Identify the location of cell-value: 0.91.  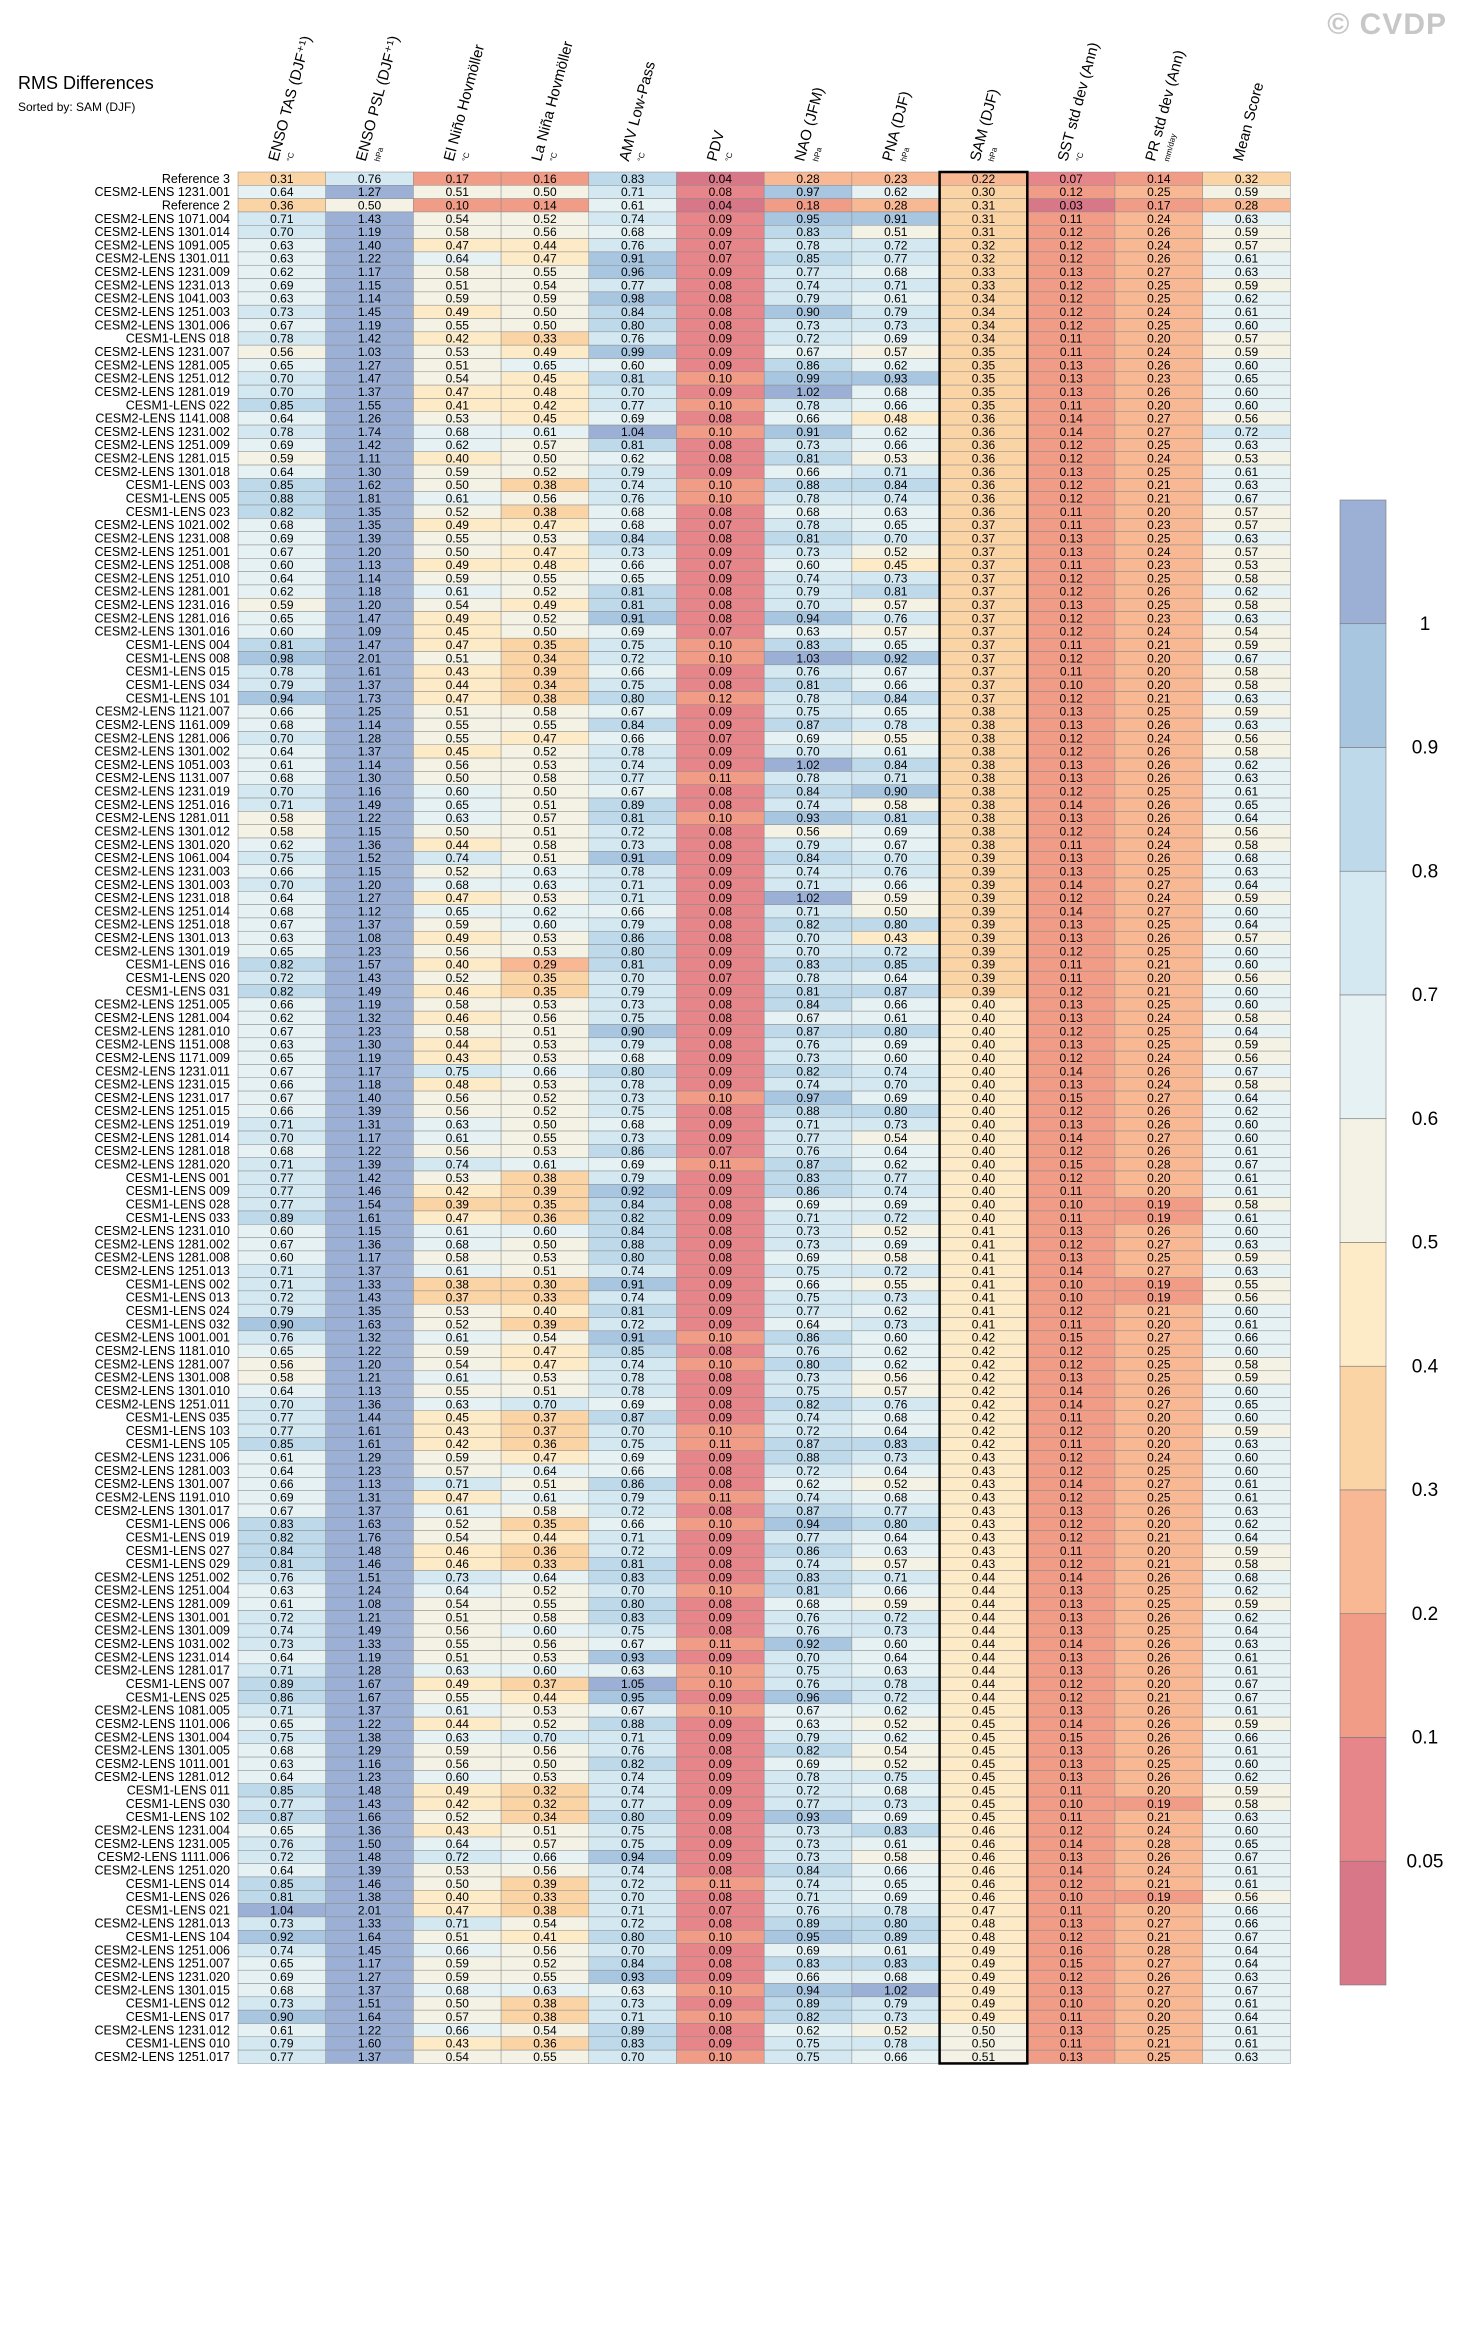
(808, 432).